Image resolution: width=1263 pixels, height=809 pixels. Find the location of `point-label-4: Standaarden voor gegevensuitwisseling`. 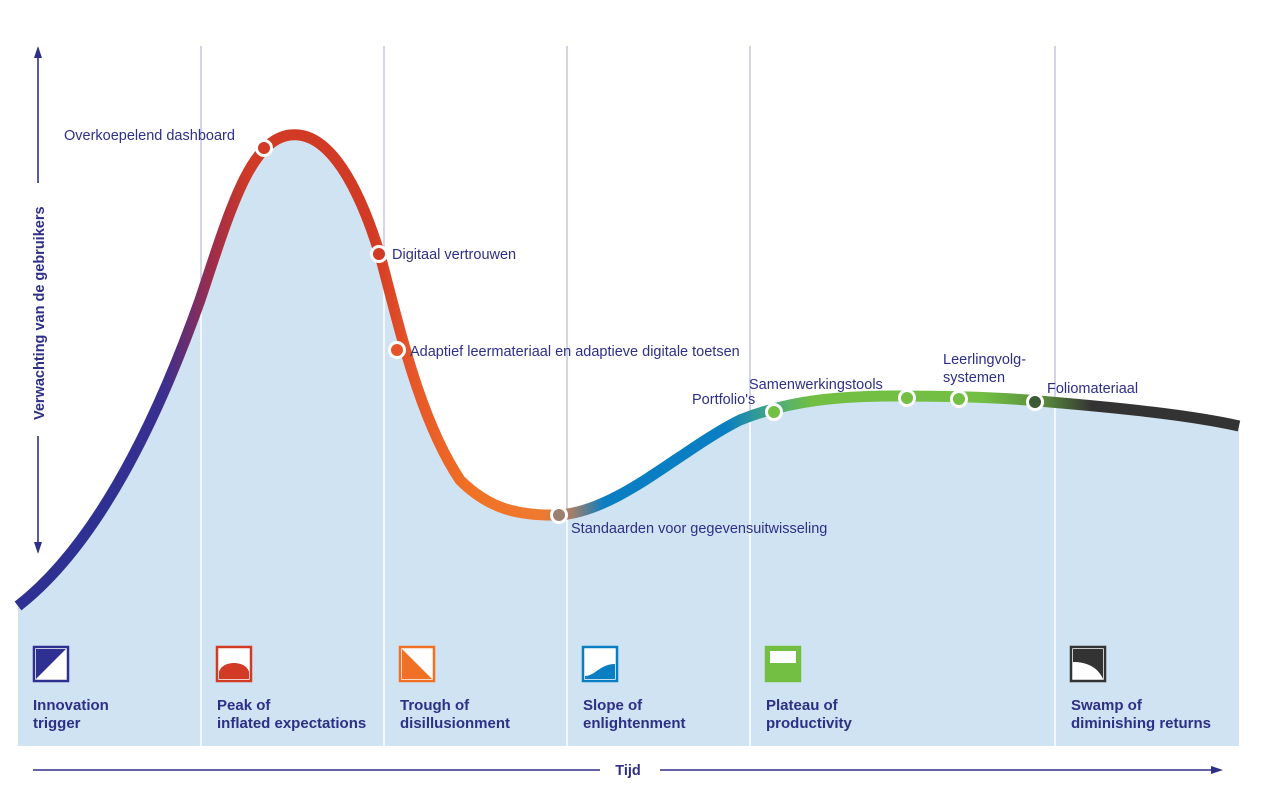

point-label-4: Standaarden voor gegevensuitwisseling is located at coordinates (699, 529).